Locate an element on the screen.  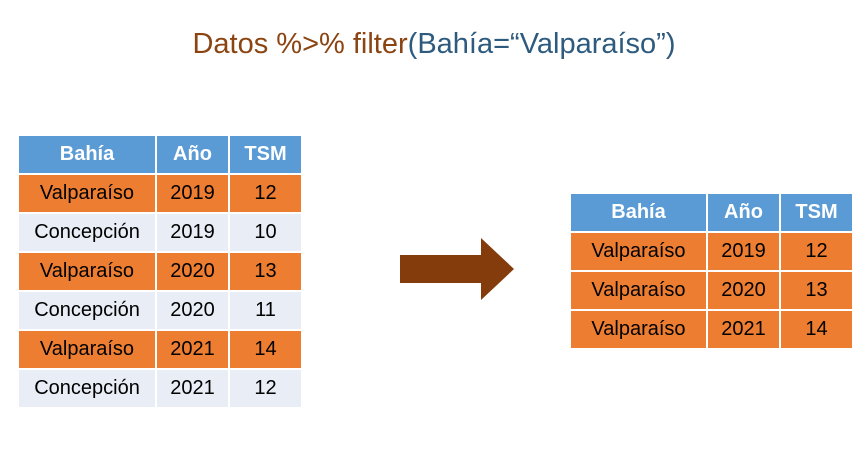
table-row: Concepción 2021 12 is located at coordinates (160, 388).